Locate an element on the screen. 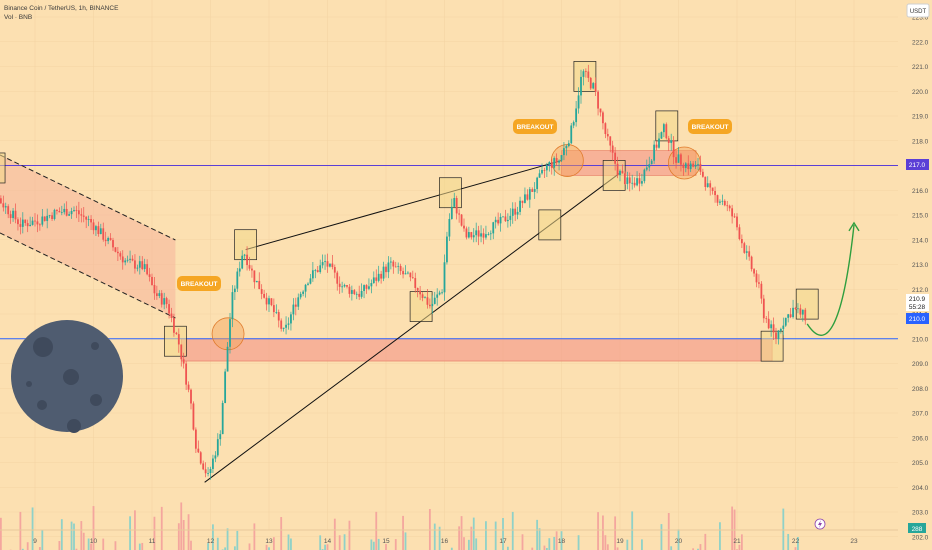  price-tick-label: 218.0 is located at coordinates (920, 141).